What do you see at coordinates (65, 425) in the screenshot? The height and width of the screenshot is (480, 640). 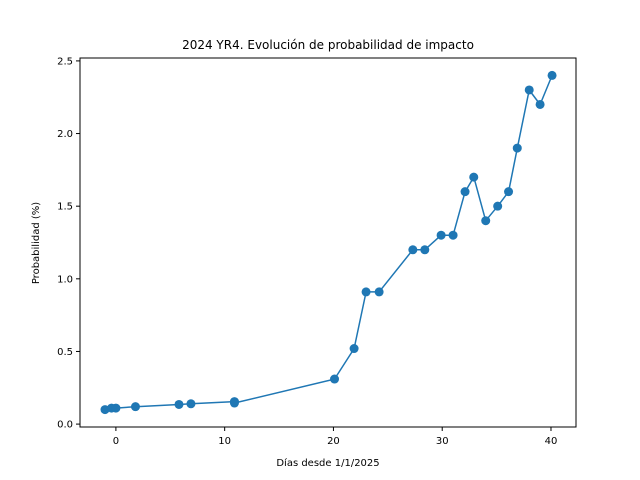 I see `y-tick-label: 0.0` at bounding box center [65, 425].